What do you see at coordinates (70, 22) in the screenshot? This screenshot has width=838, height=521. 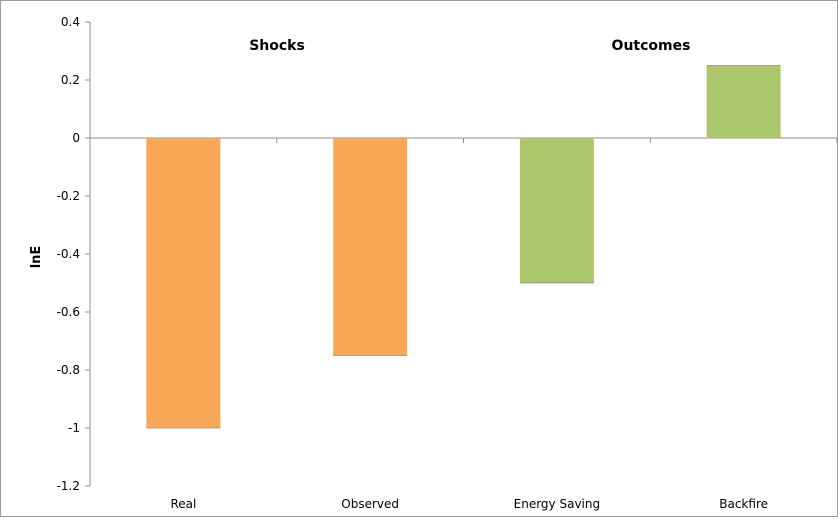 I see `y-tick-label: 0.4` at bounding box center [70, 22].